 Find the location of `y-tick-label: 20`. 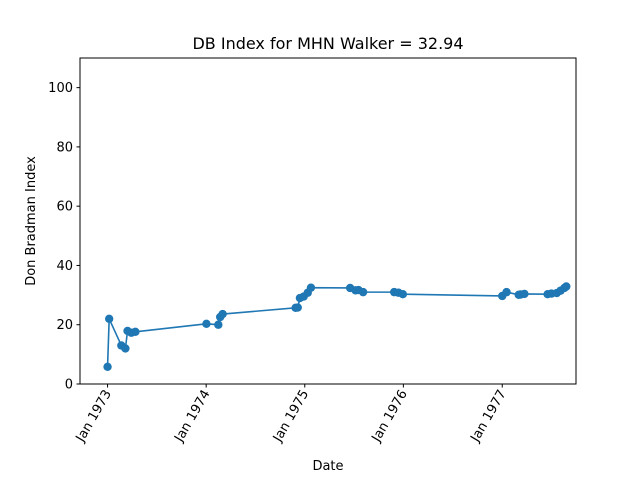

y-tick-label: 20 is located at coordinates (64, 325).